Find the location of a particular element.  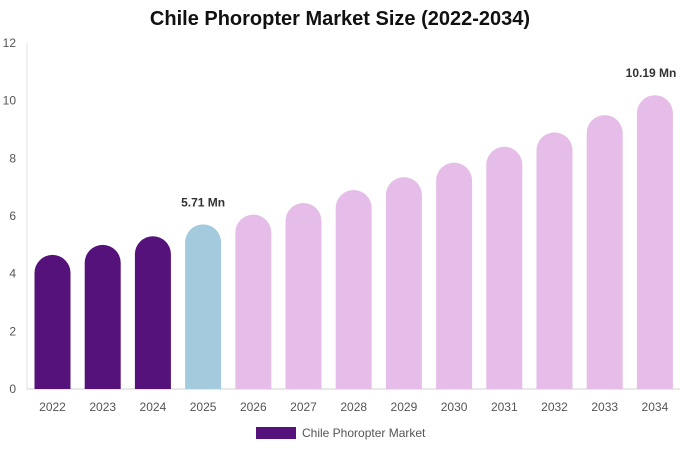

legend: Chile Phoropter Market is located at coordinates (340, 433).